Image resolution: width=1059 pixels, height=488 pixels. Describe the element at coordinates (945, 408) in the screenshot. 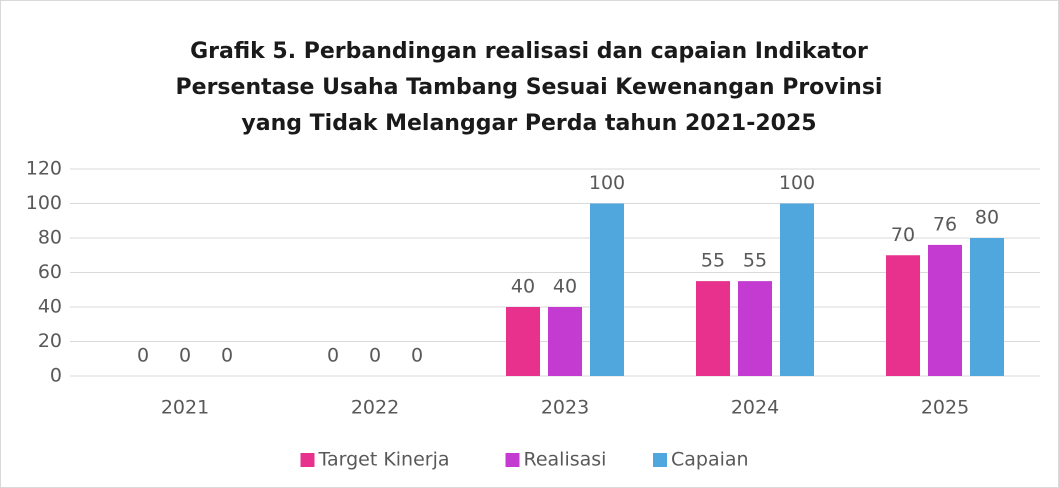

I see `x-tick-label: 2025` at that location.